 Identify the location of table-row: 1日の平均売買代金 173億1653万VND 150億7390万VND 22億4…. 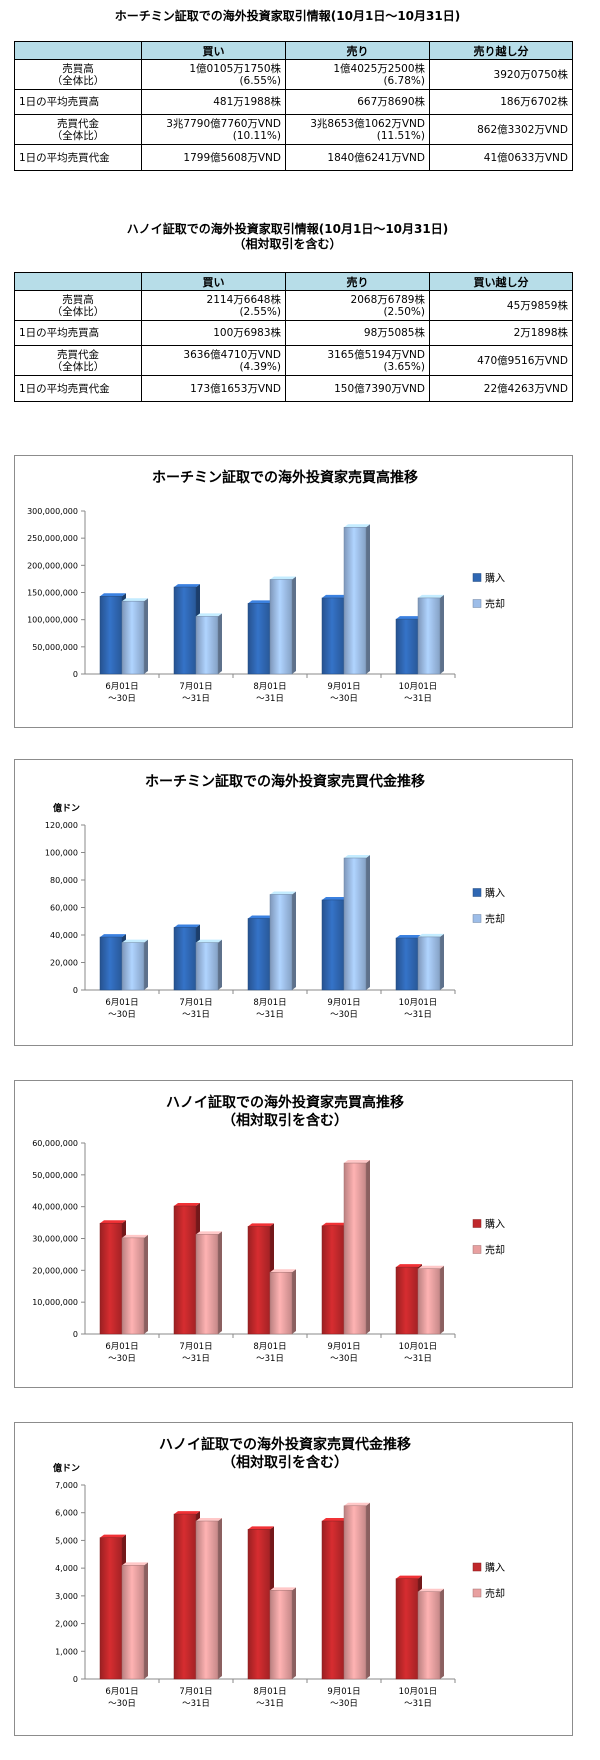
(293, 388).